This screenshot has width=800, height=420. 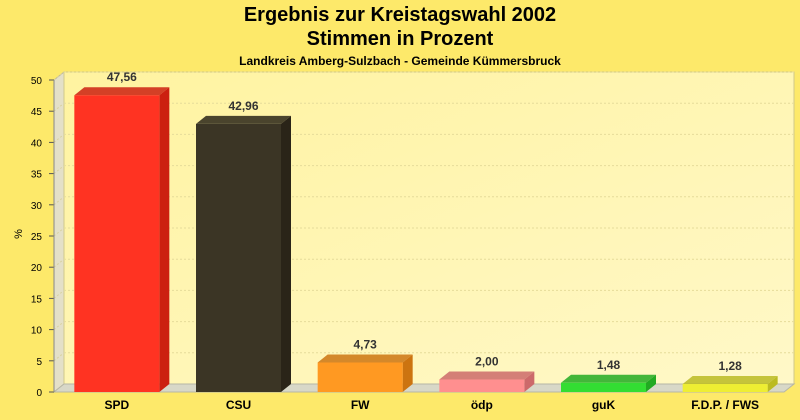 I want to click on y-tick-label: 10, so click(x=37, y=331).